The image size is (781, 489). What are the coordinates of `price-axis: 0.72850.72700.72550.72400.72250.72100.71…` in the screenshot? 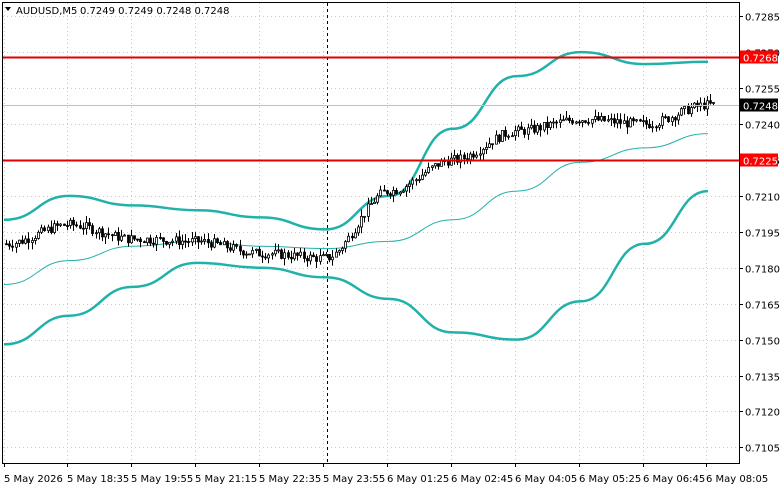 It's located at (759, 234).